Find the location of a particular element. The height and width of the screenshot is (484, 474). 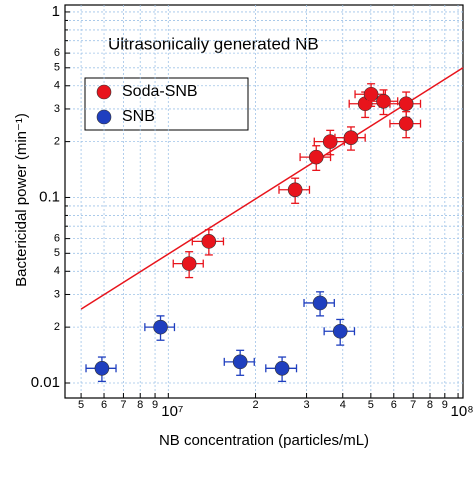

legend-label: SNB is located at coordinates (138, 116).